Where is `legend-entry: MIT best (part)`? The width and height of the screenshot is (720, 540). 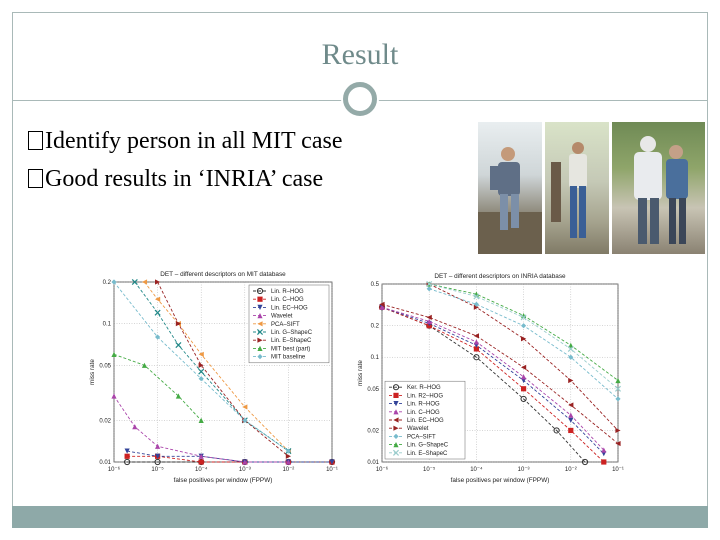 legend-entry: MIT best (part) is located at coordinates (290, 349).